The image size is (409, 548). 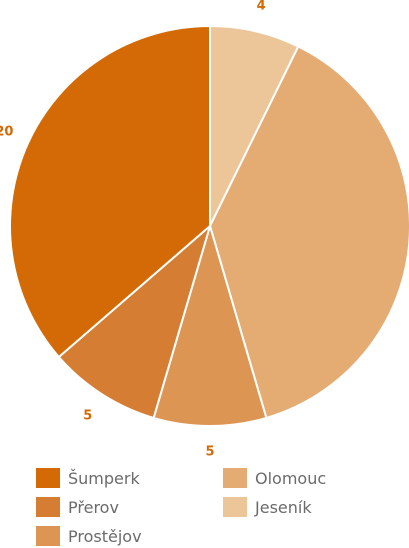 I want to click on legend-swatch-prostejov, so click(x=48, y=536).